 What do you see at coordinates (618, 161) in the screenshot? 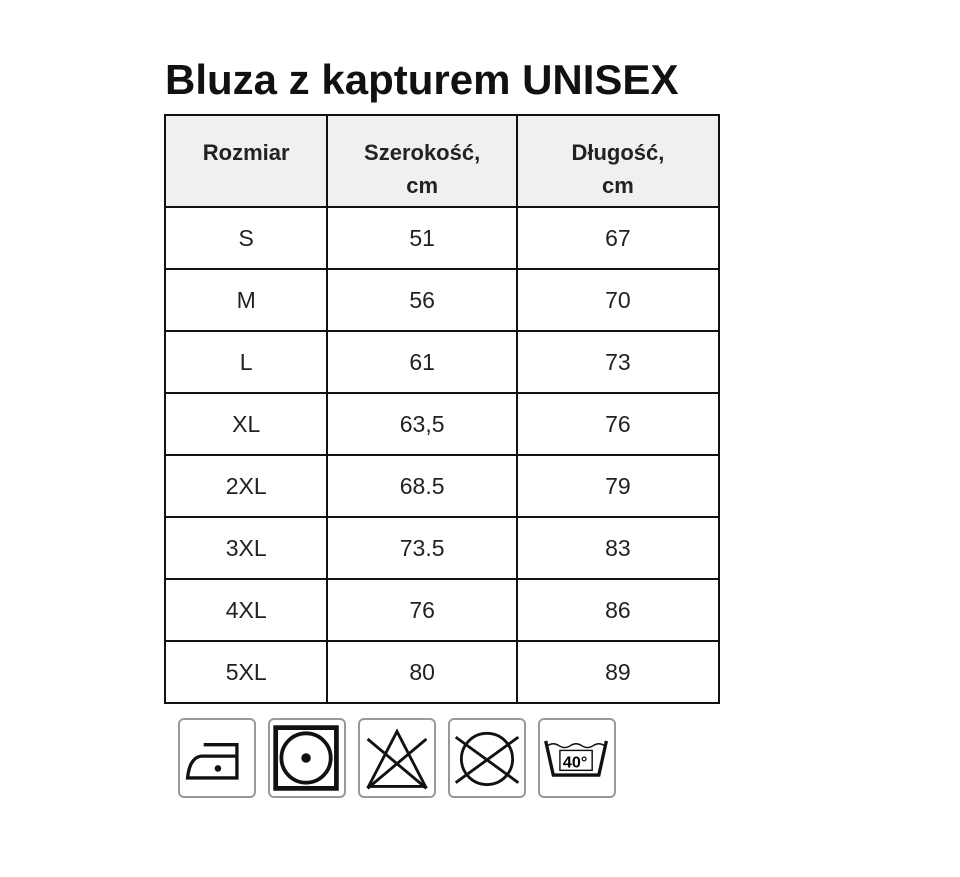
I see `column-header: Długość, cm` at bounding box center [618, 161].